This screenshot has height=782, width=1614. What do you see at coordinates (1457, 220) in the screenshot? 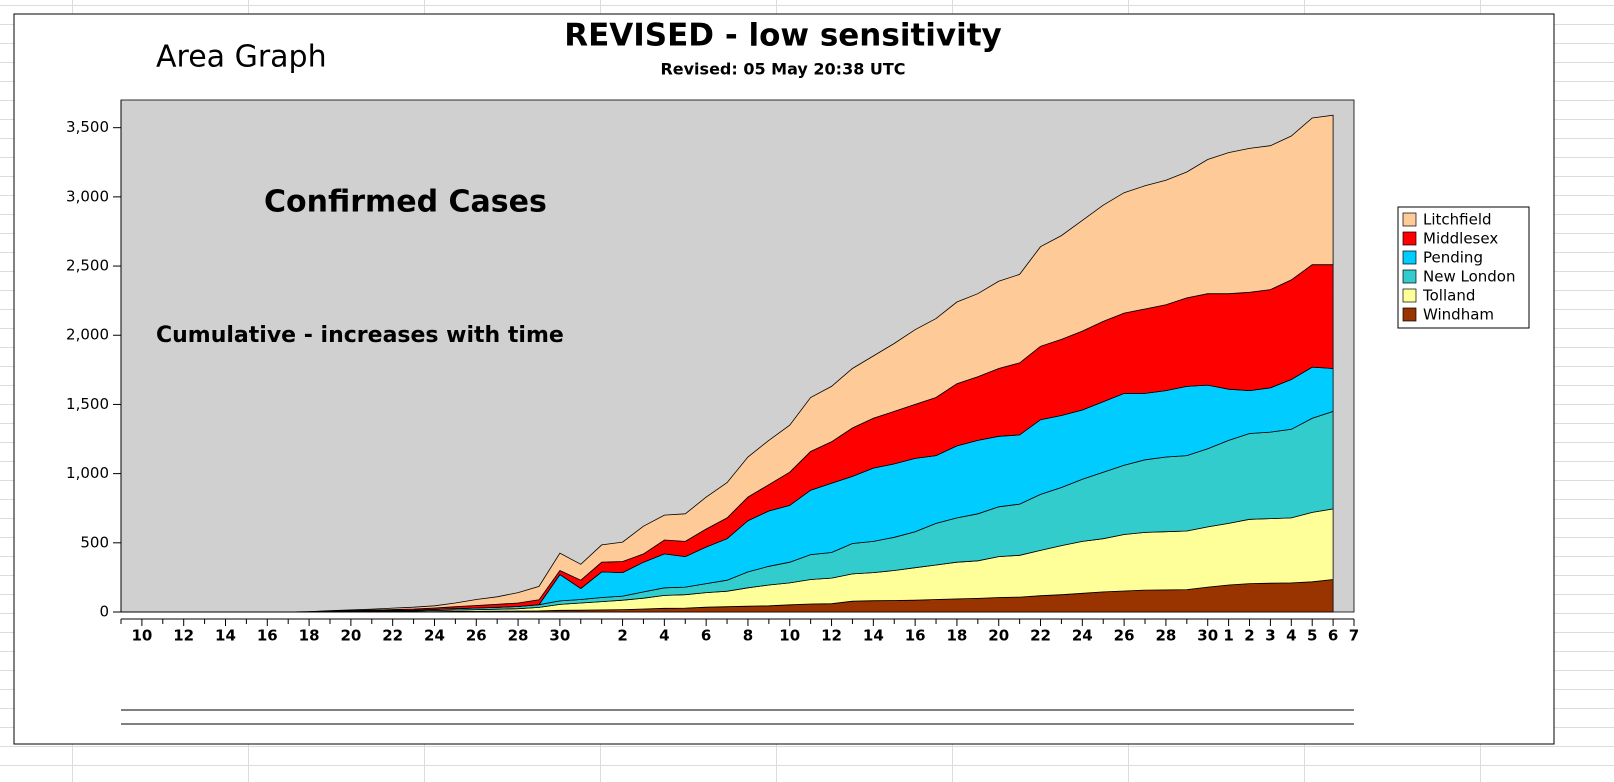
I see `legend-label: Litchfield` at bounding box center [1457, 220].